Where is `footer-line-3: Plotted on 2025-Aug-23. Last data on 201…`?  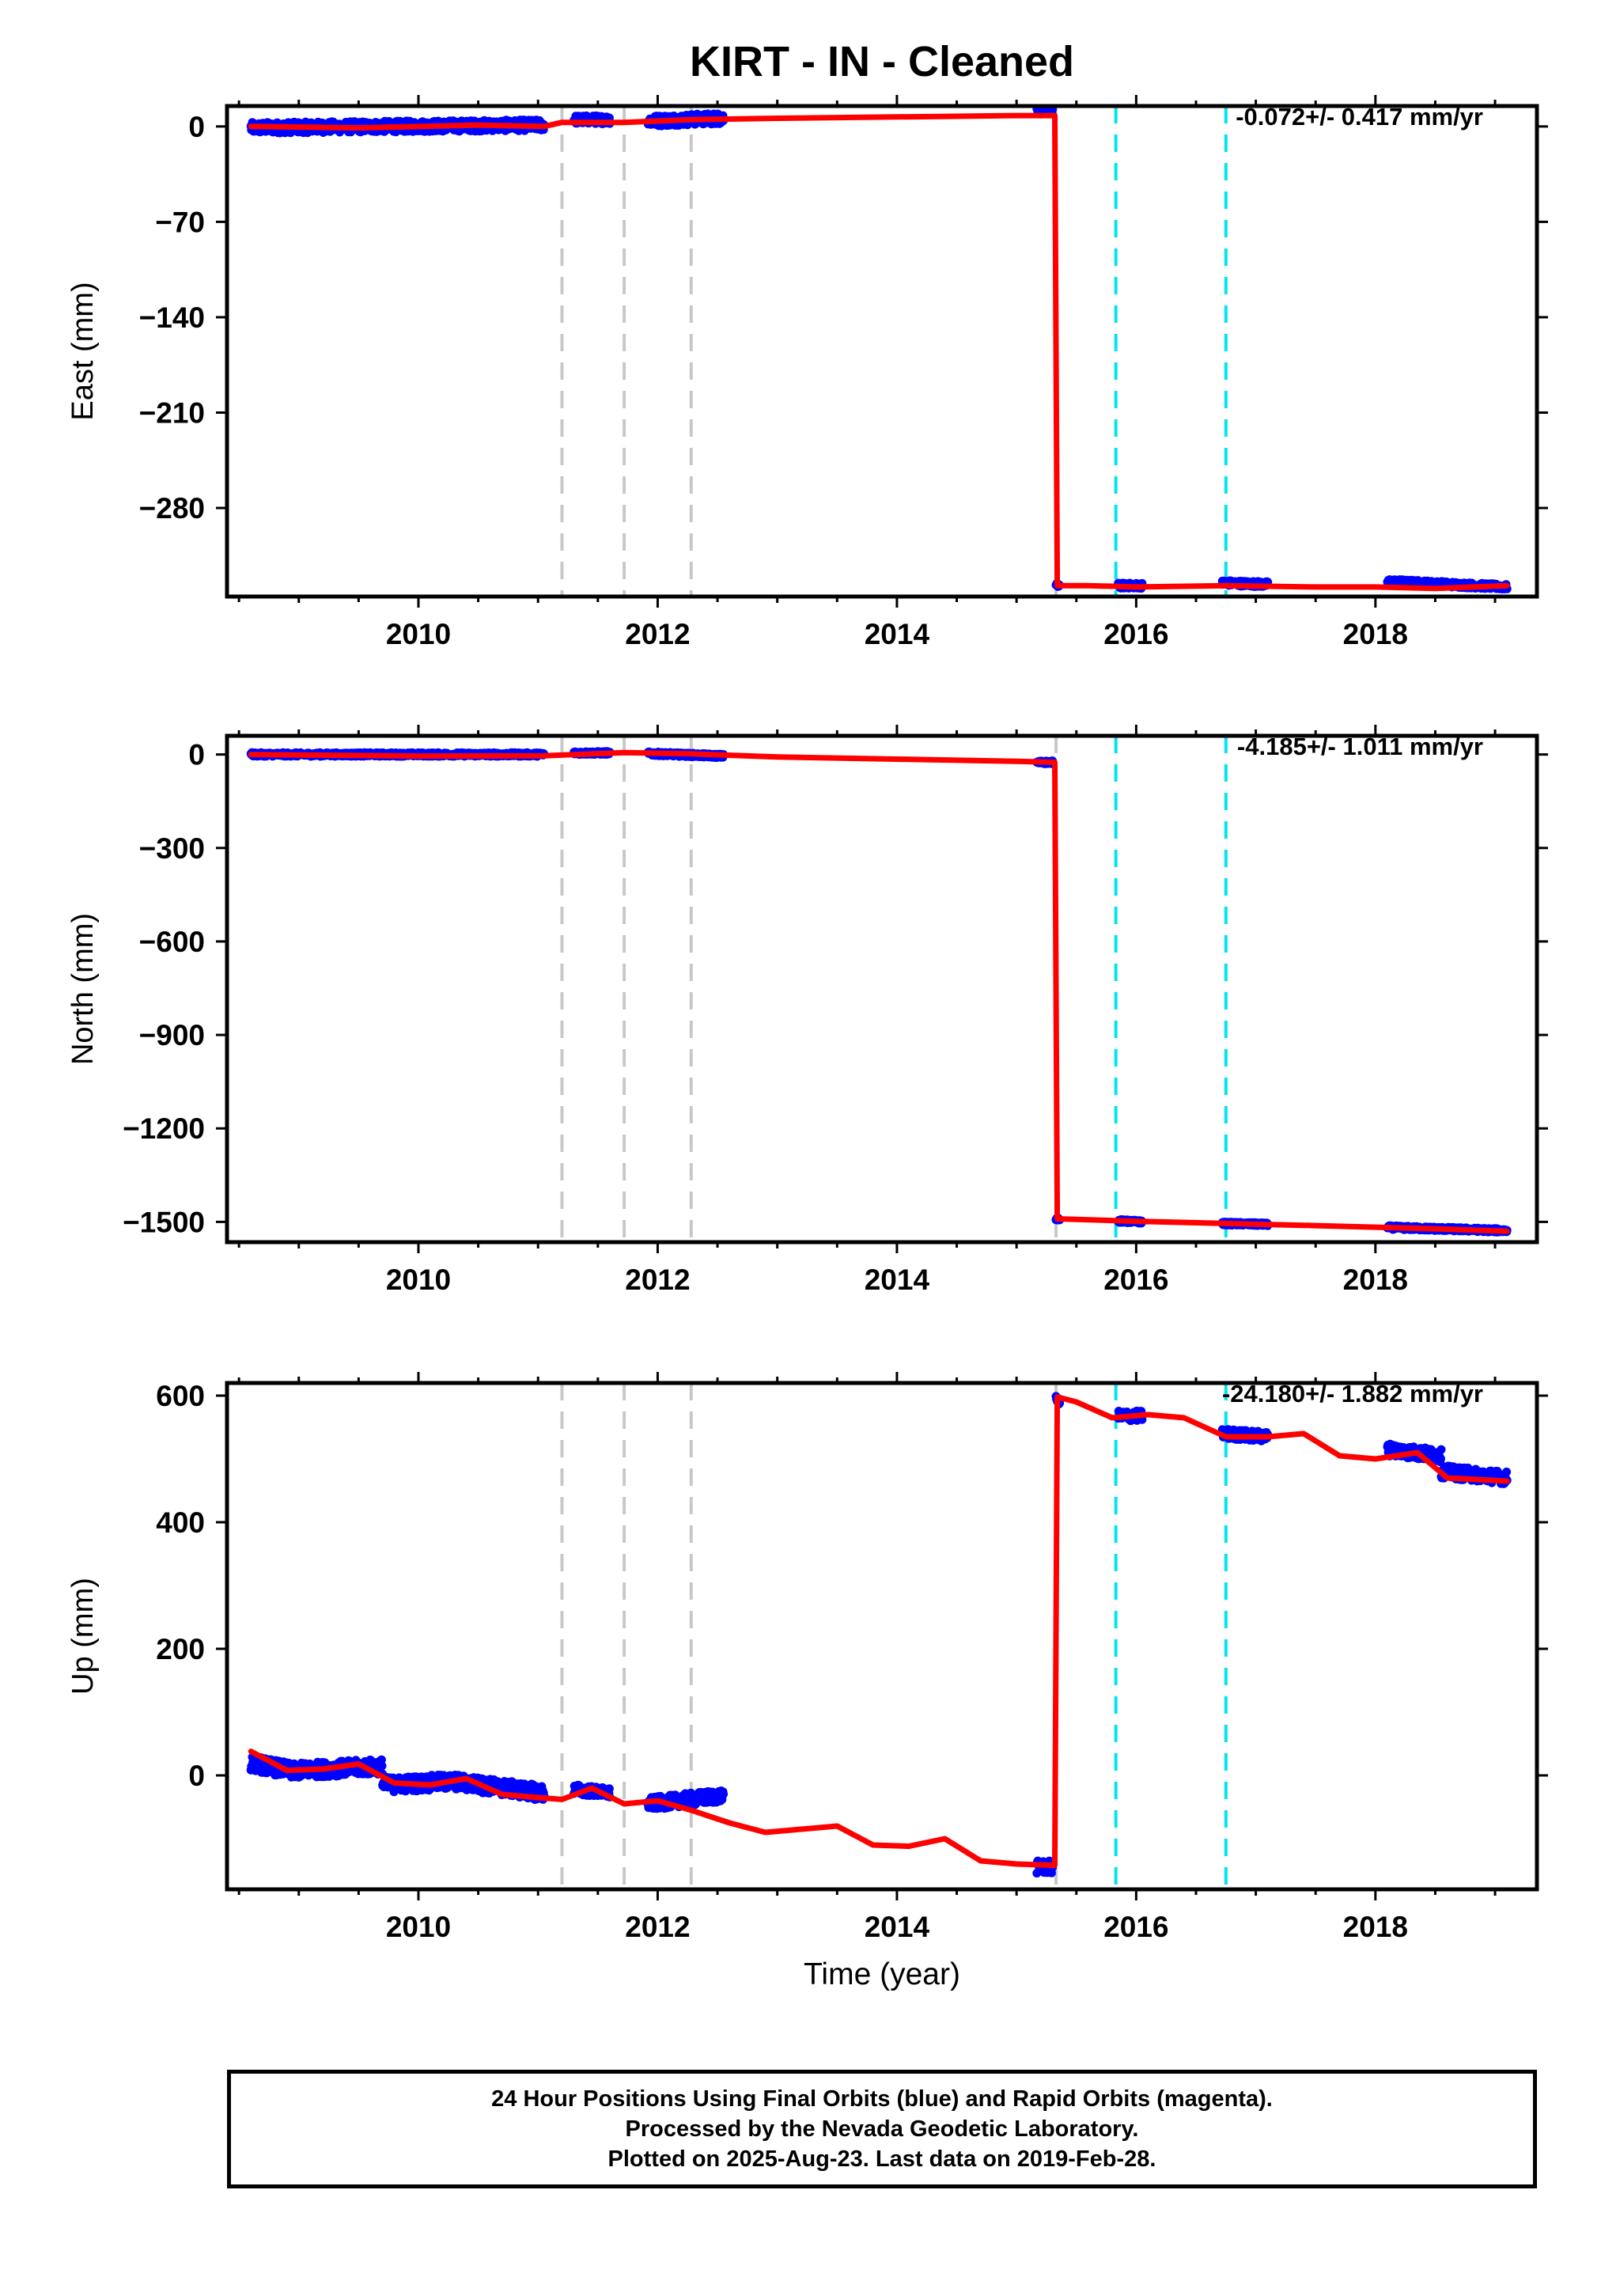 footer-line-3: Plotted on 2025-Aug-23. Last data on 201… is located at coordinates (882, 2159).